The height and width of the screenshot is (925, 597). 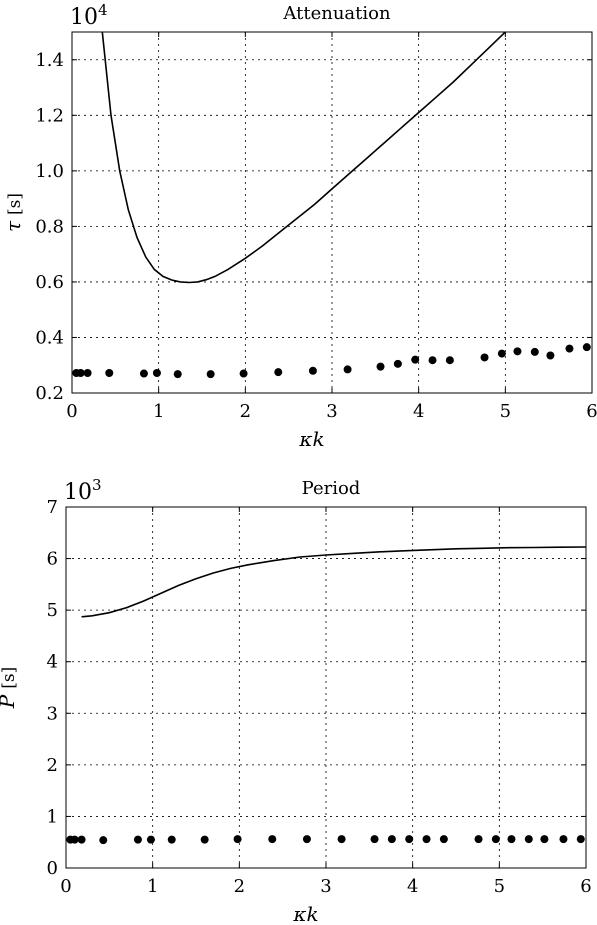 What do you see at coordinates (9, 701) in the screenshot?
I see `period-y-symbol: P` at bounding box center [9, 701].